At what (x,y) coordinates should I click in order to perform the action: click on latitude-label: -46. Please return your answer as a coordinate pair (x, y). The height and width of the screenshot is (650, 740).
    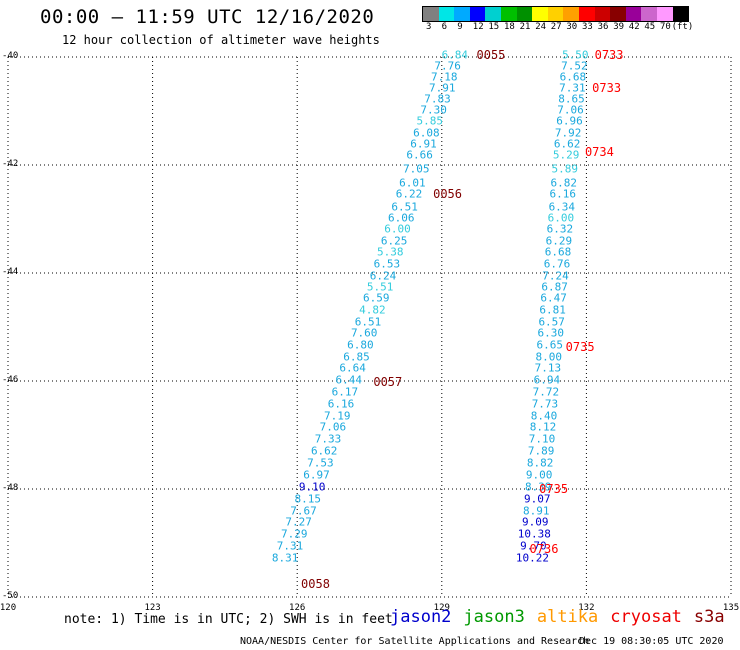
    Looking at the image, I should click on (10, 380).